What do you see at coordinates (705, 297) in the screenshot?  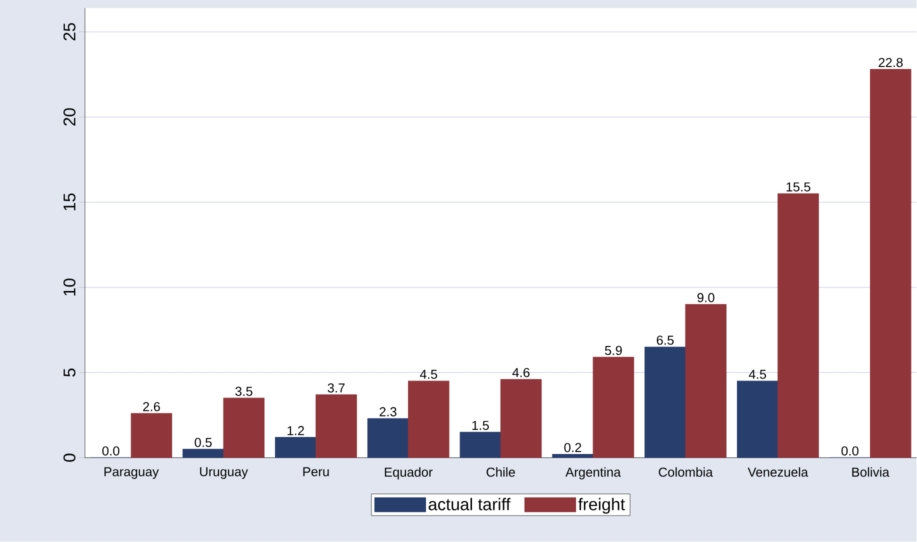 I see `data-label: 9.0` at bounding box center [705, 297].